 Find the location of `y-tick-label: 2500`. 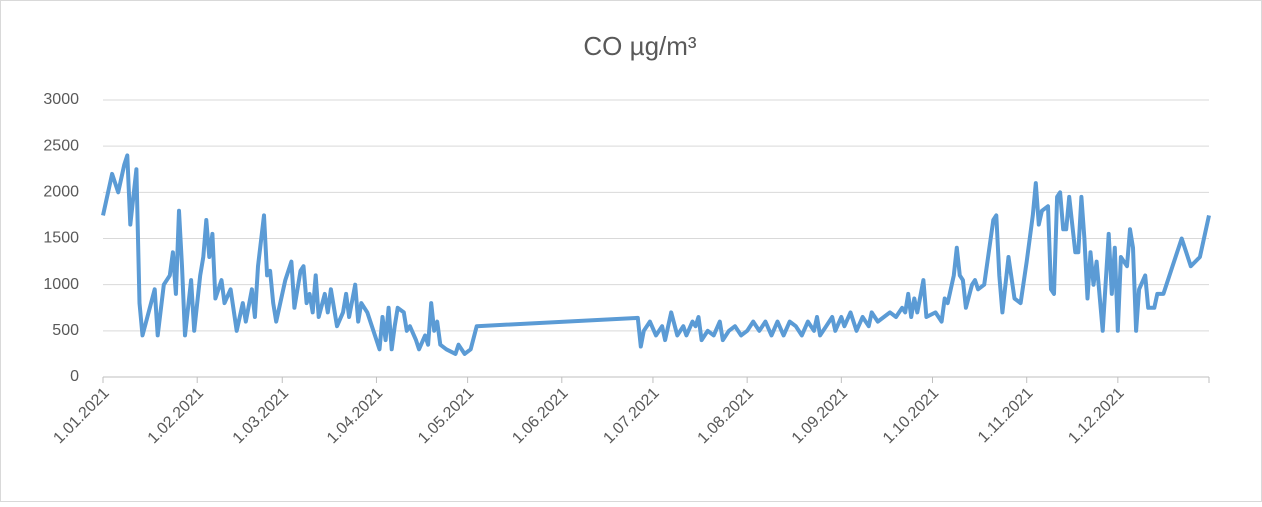

y-tick-label: 2500 is located at coordinates (61, 145).